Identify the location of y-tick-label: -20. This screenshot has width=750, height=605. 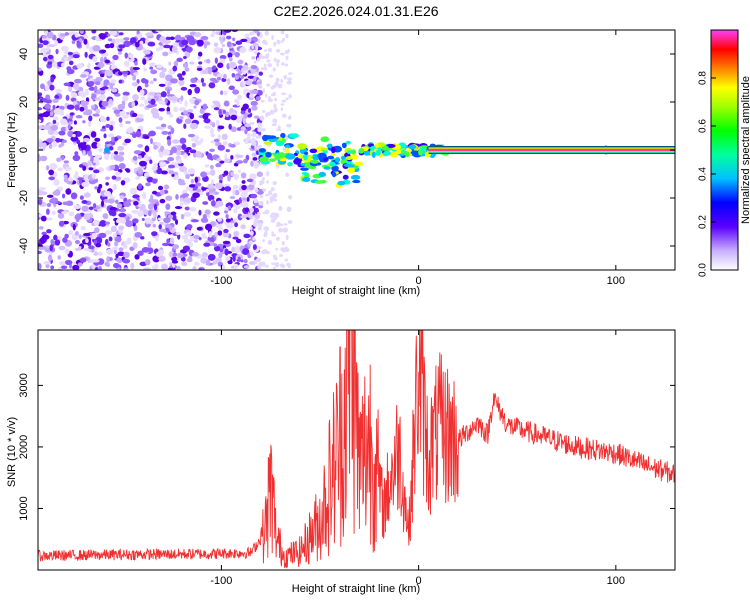
(24, 198).